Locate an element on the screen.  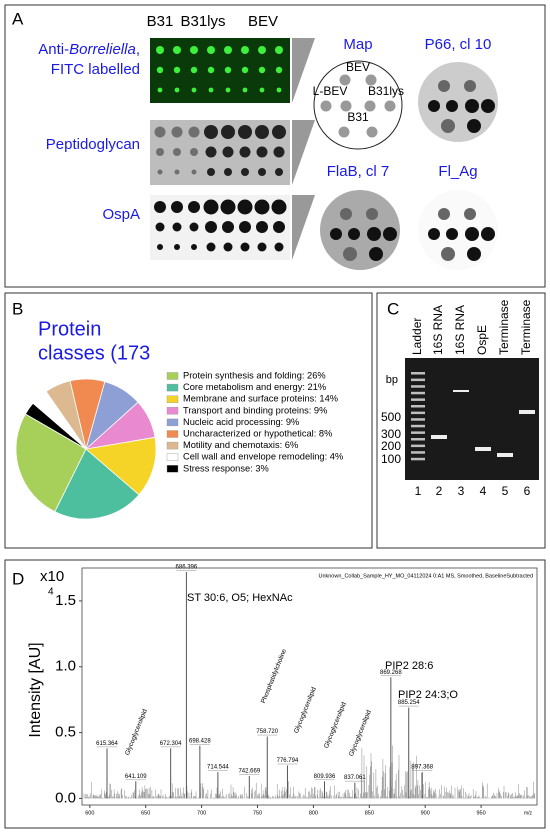
map-label: B31lys is located at coordinates (386, 91).